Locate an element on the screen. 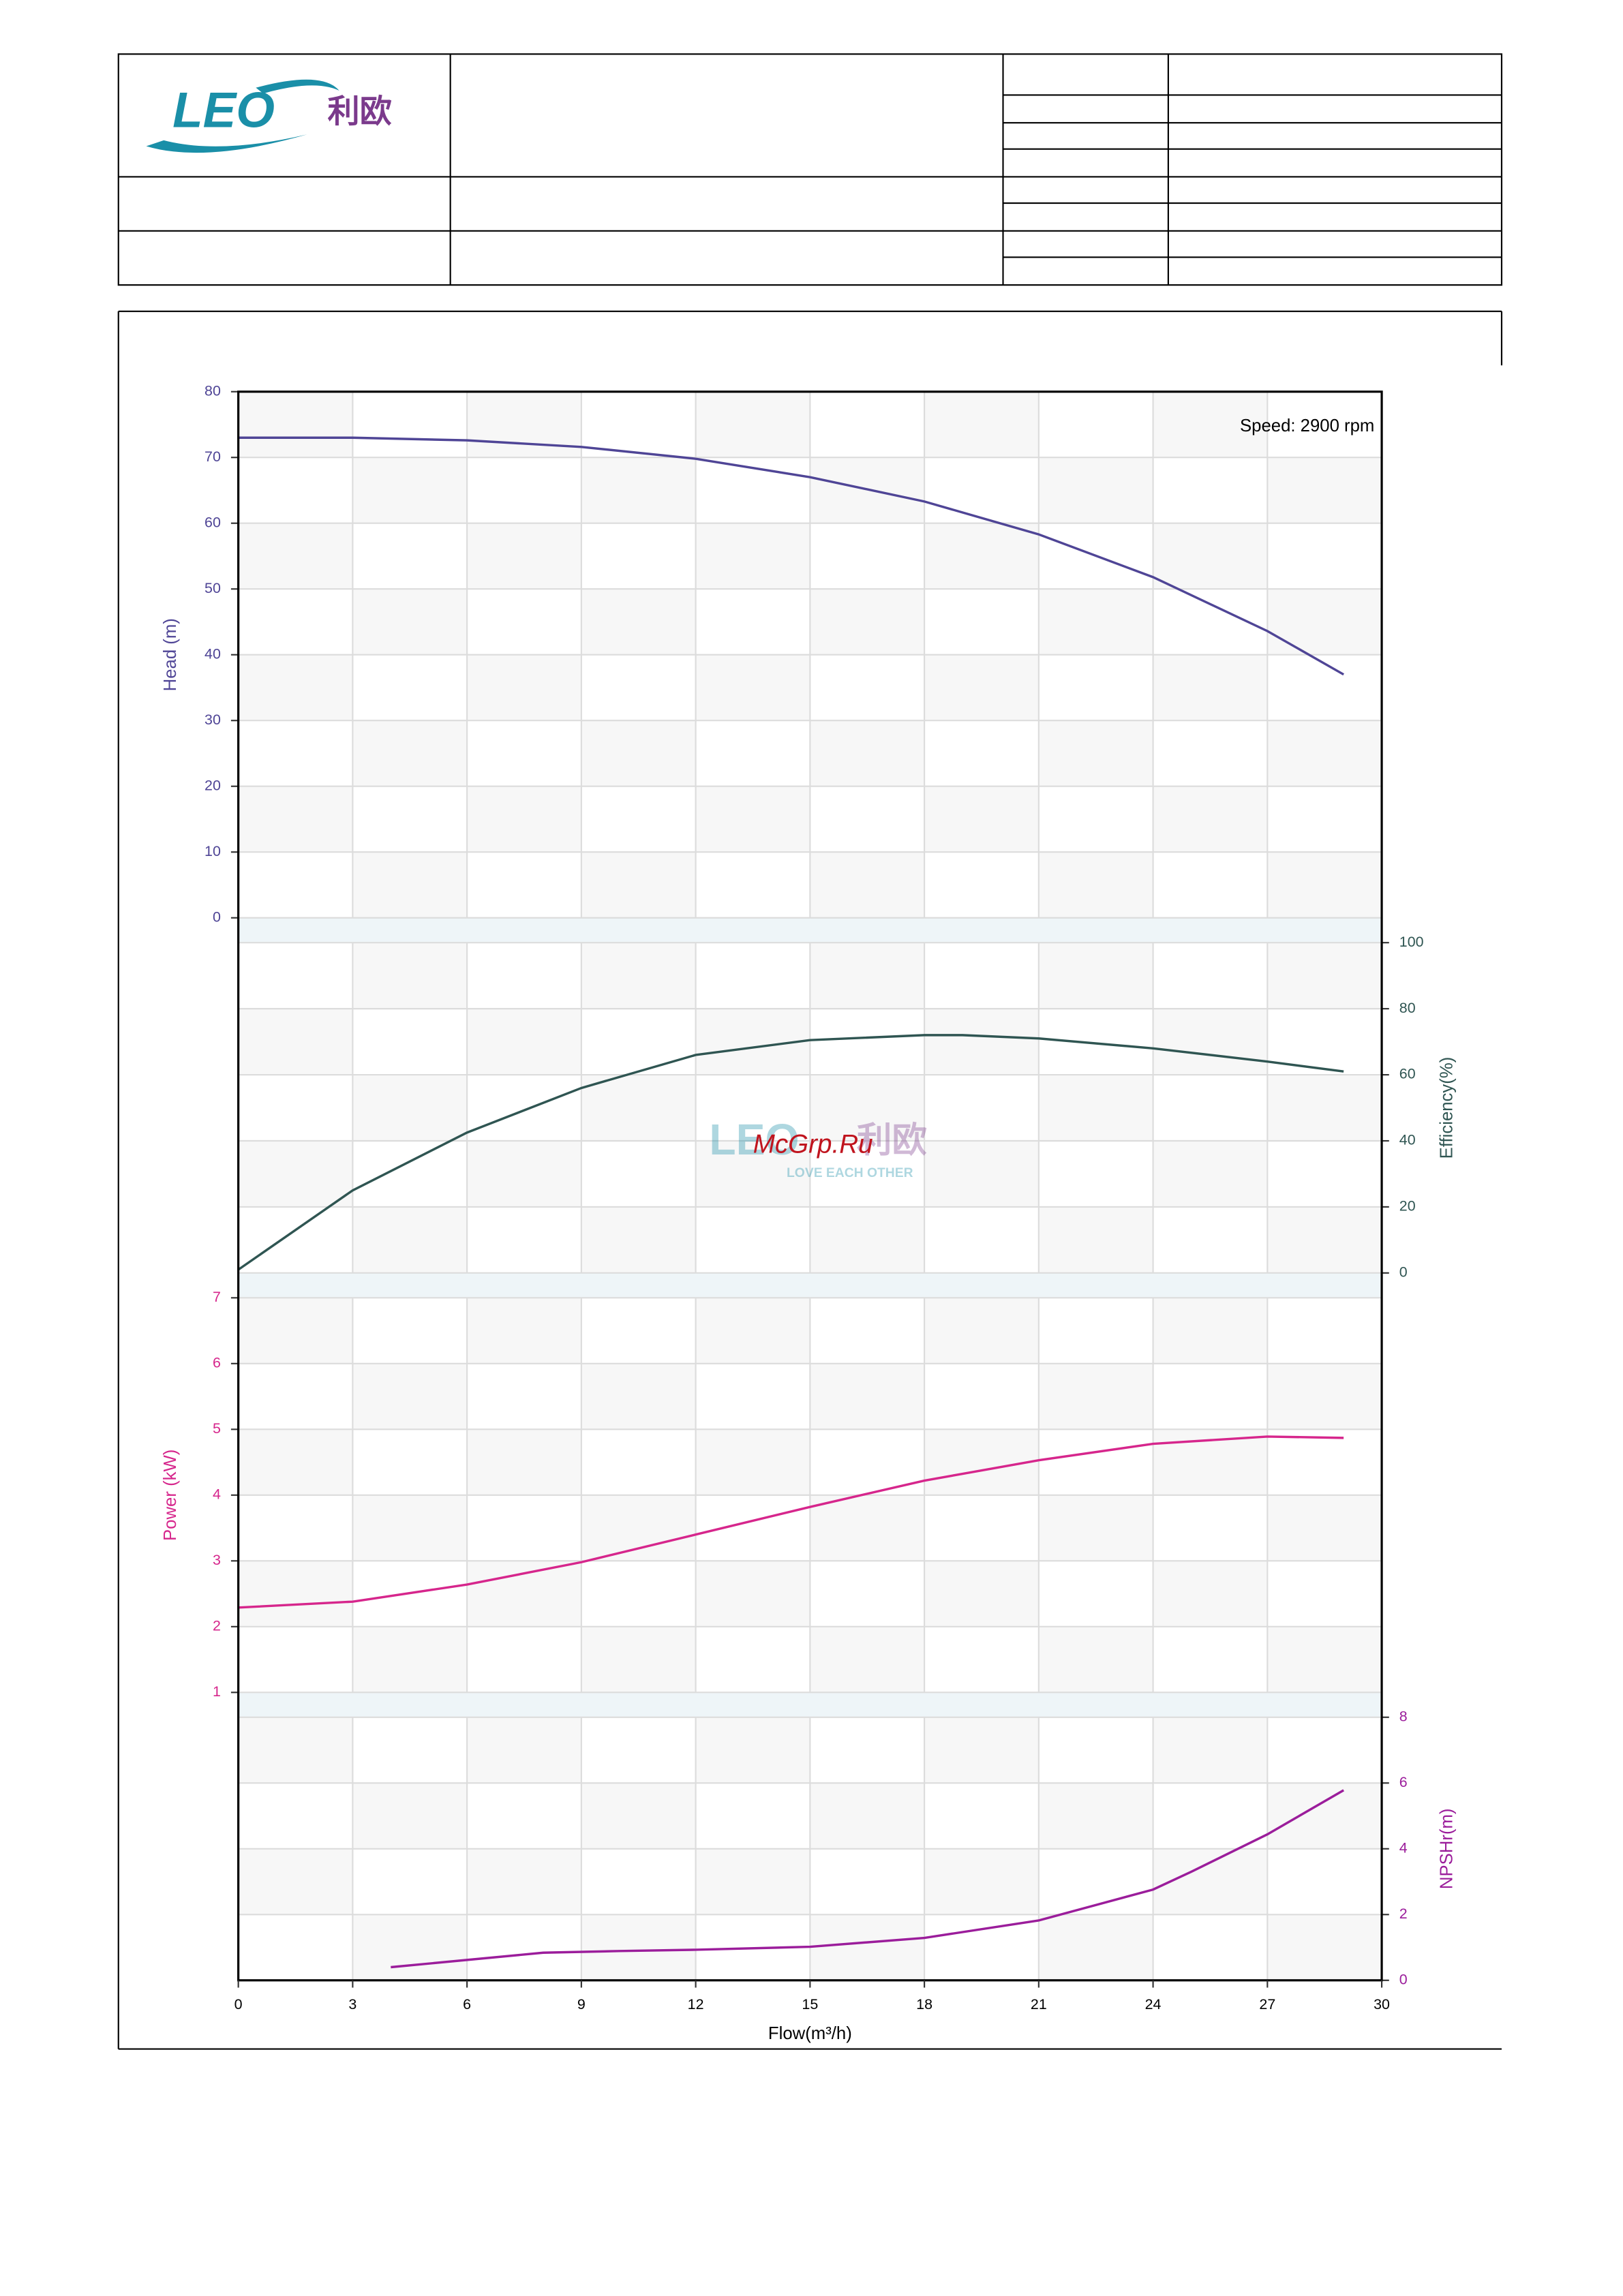 Image resolution: width=1623 pixels, height=2296 pixels. y-tick-label: 20 is located at coordinates (1407, 1206).